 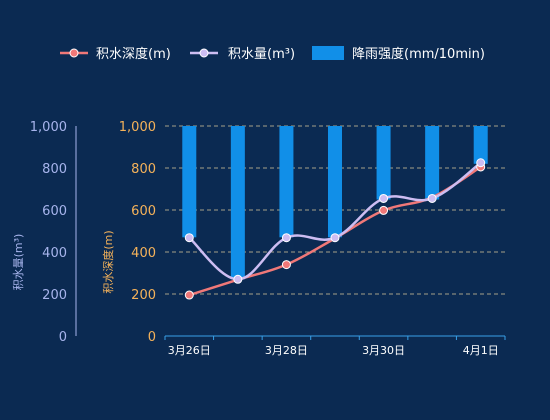 What do you see at coordinates (137, 127) in the screenshot?
I see `y-right-tick-label: 1,000` at bounding box center [137, 127].